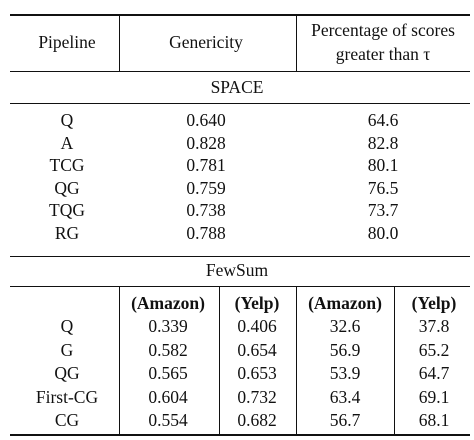  I want to click on table-row-gen-yelp: 0.654, so click(257, 349).